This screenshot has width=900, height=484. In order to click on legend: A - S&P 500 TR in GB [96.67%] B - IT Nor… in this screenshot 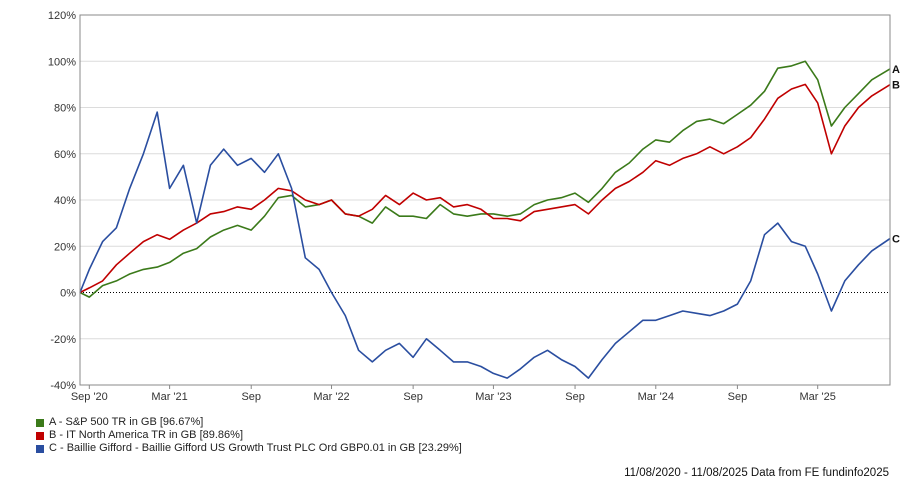, I will do `click(249, 435)`.